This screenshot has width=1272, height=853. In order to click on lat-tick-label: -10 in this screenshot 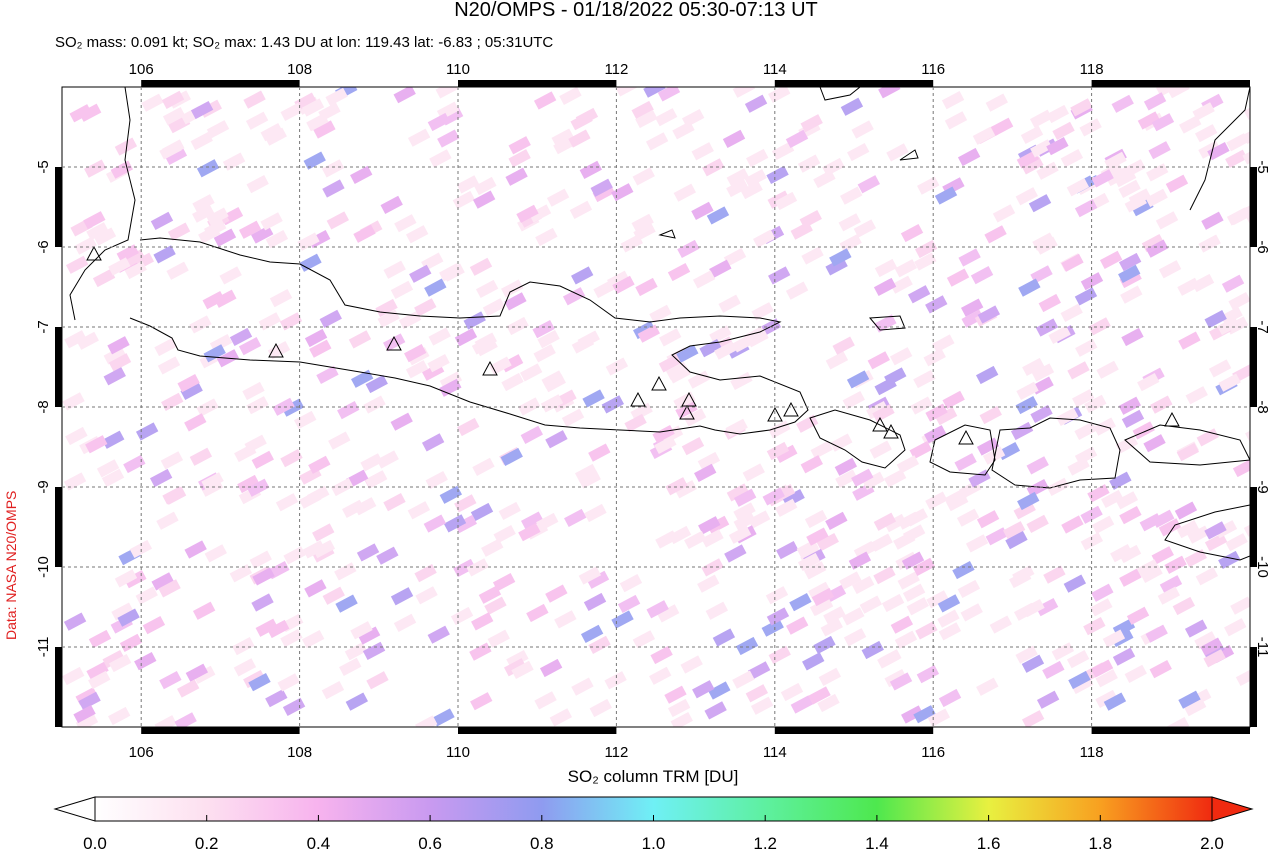, I will do `click(43, 567)`.